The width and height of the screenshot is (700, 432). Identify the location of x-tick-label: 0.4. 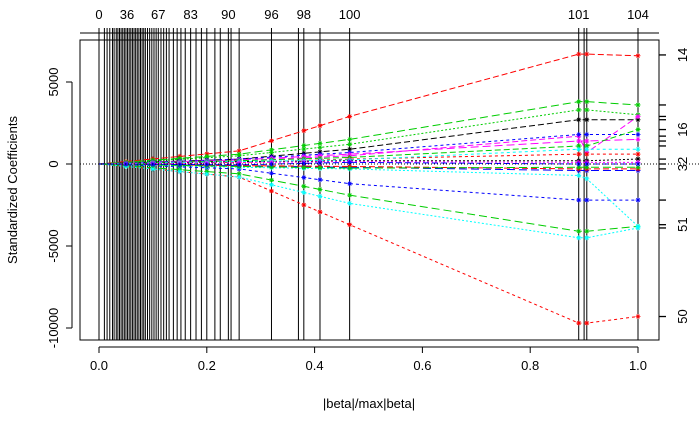
(315, 365).